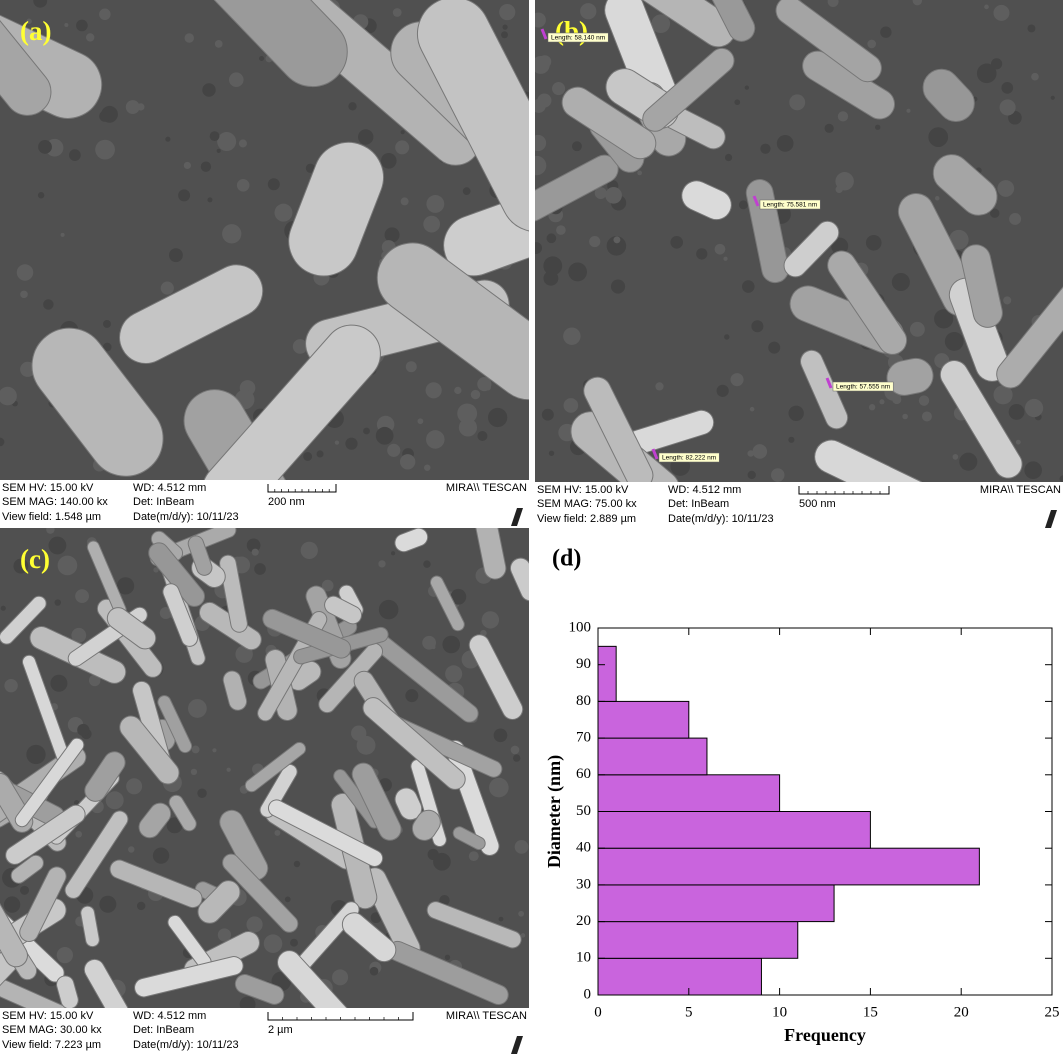  Describe the element at coordinates (704, 490) in the screenshot. I see `wd: WD: 4.512 mm` at that location.